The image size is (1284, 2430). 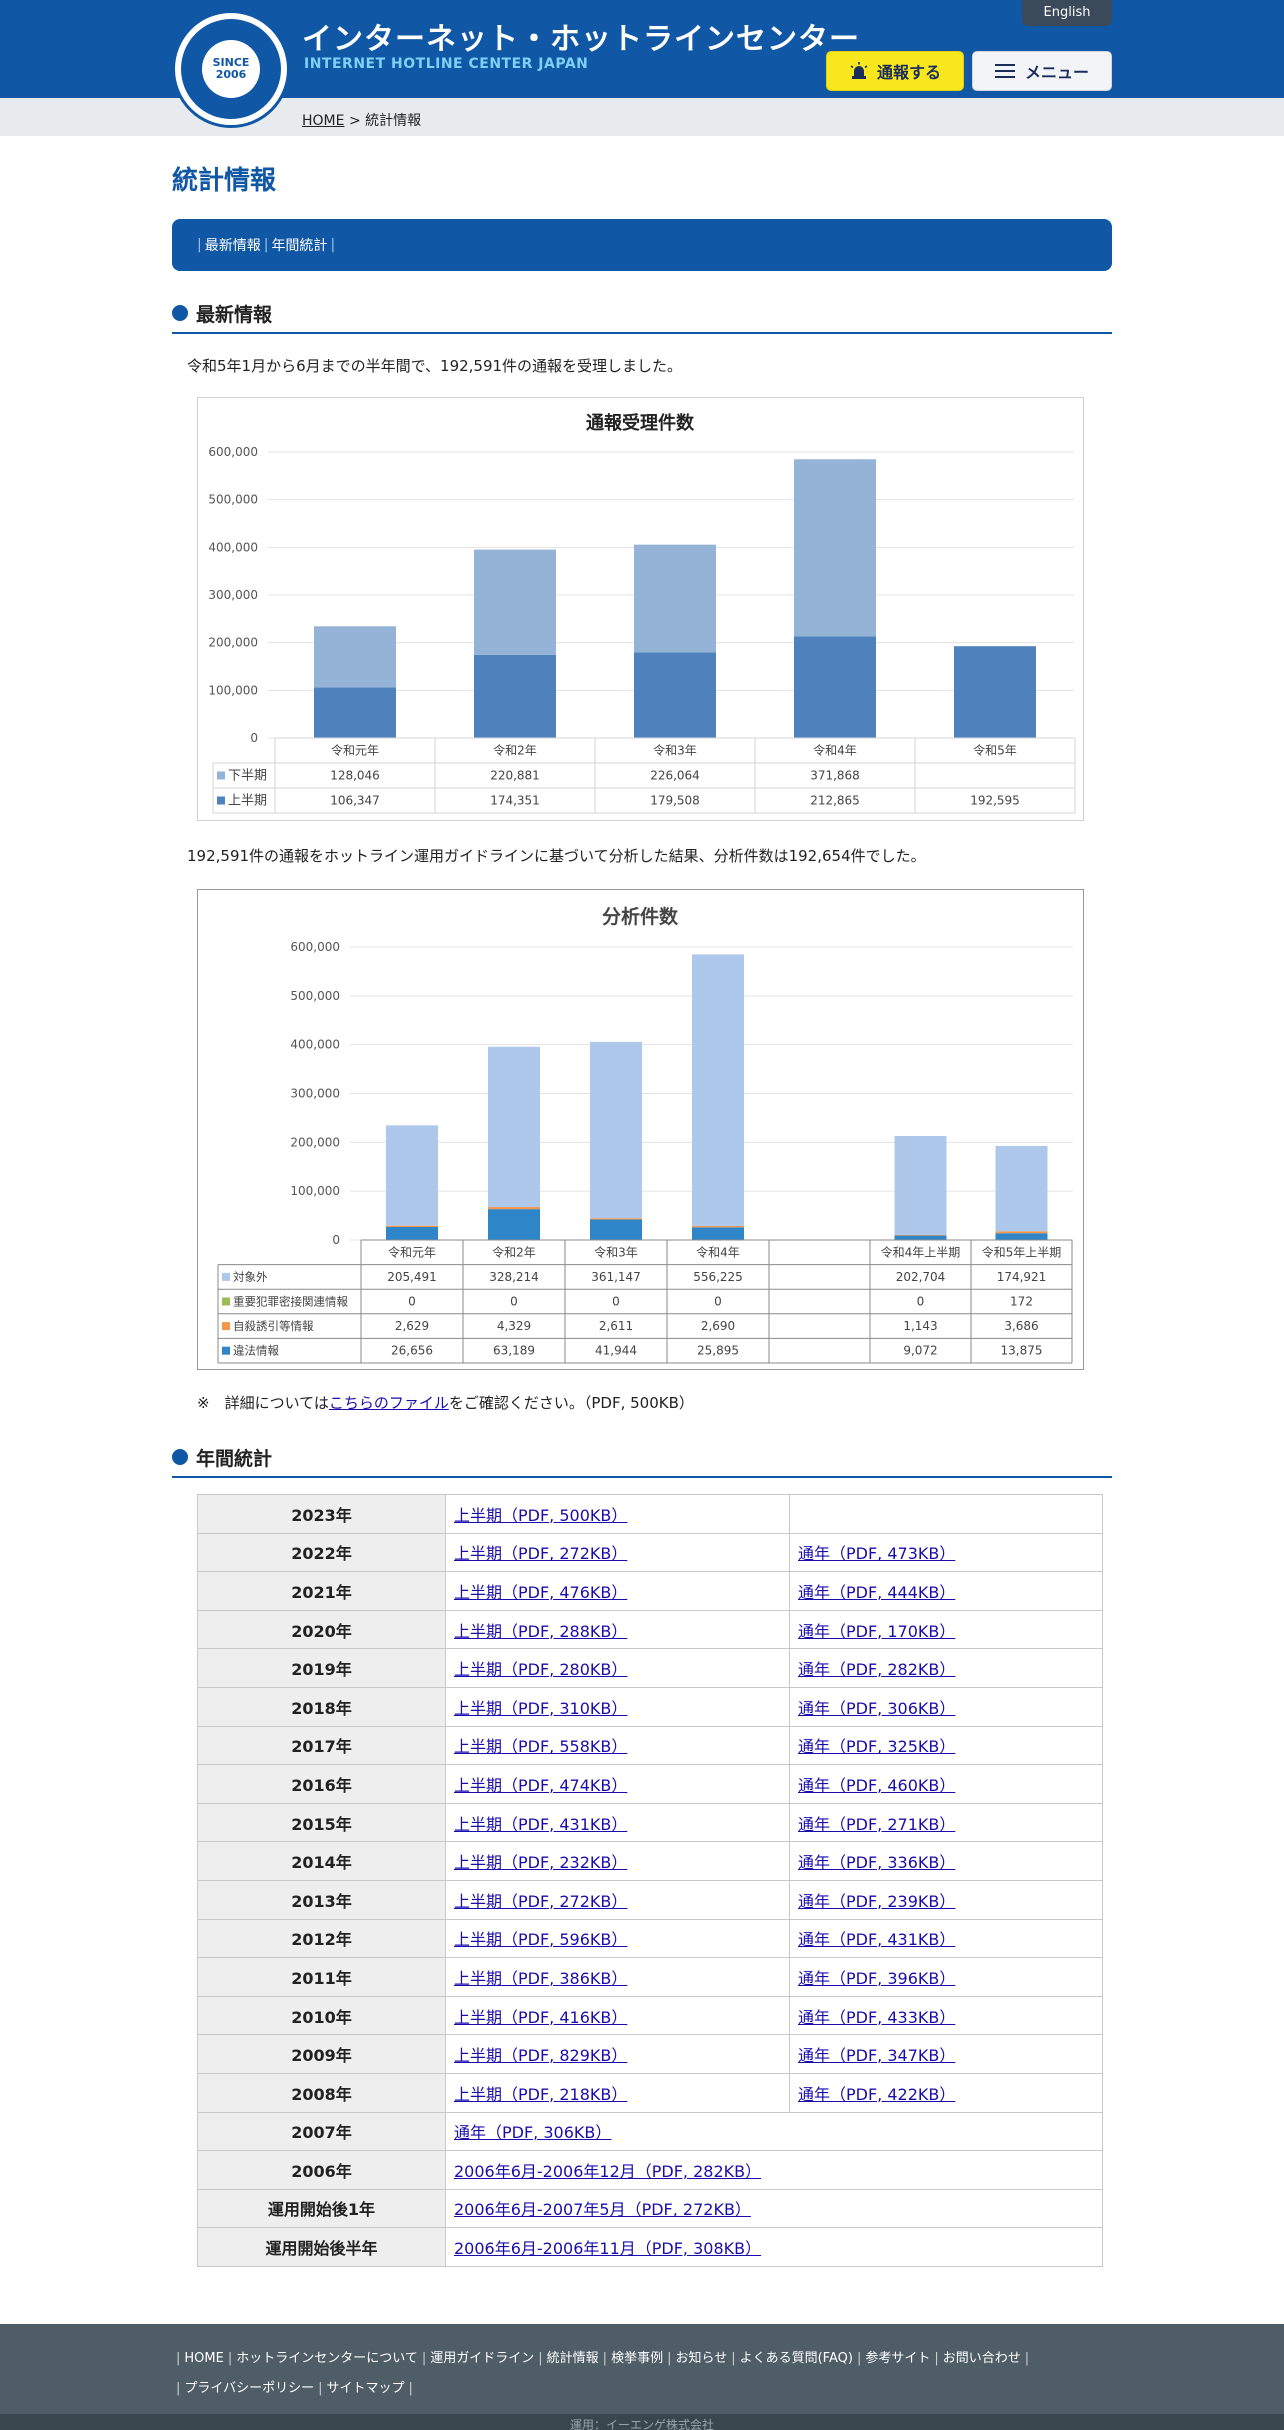 I want to click on full-year-cell: 通年（PDF, 282KB）, so click(x=946, y=1668).